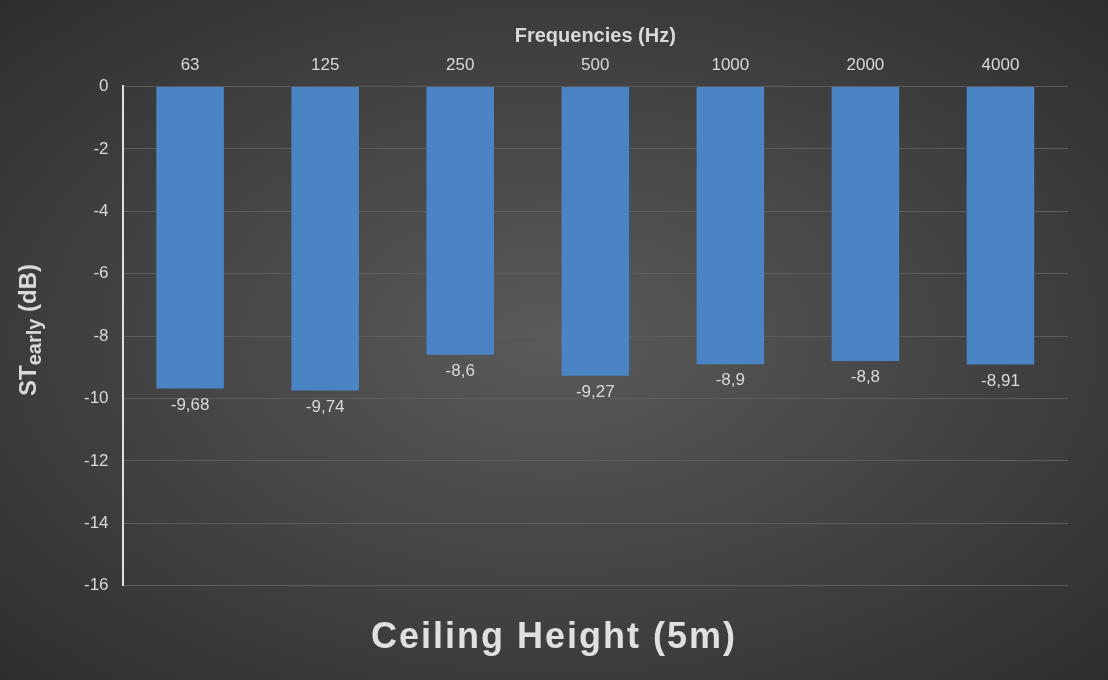  Describe the element at coordinates (96, 460) in the screenshot. I see `y-tick-label: -12` at that location.